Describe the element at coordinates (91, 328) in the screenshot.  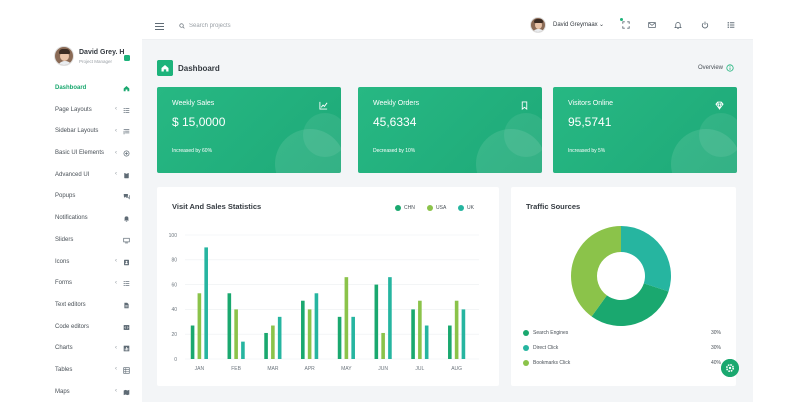
I see `sidebar-item-code-editors: Code editors` at that location.